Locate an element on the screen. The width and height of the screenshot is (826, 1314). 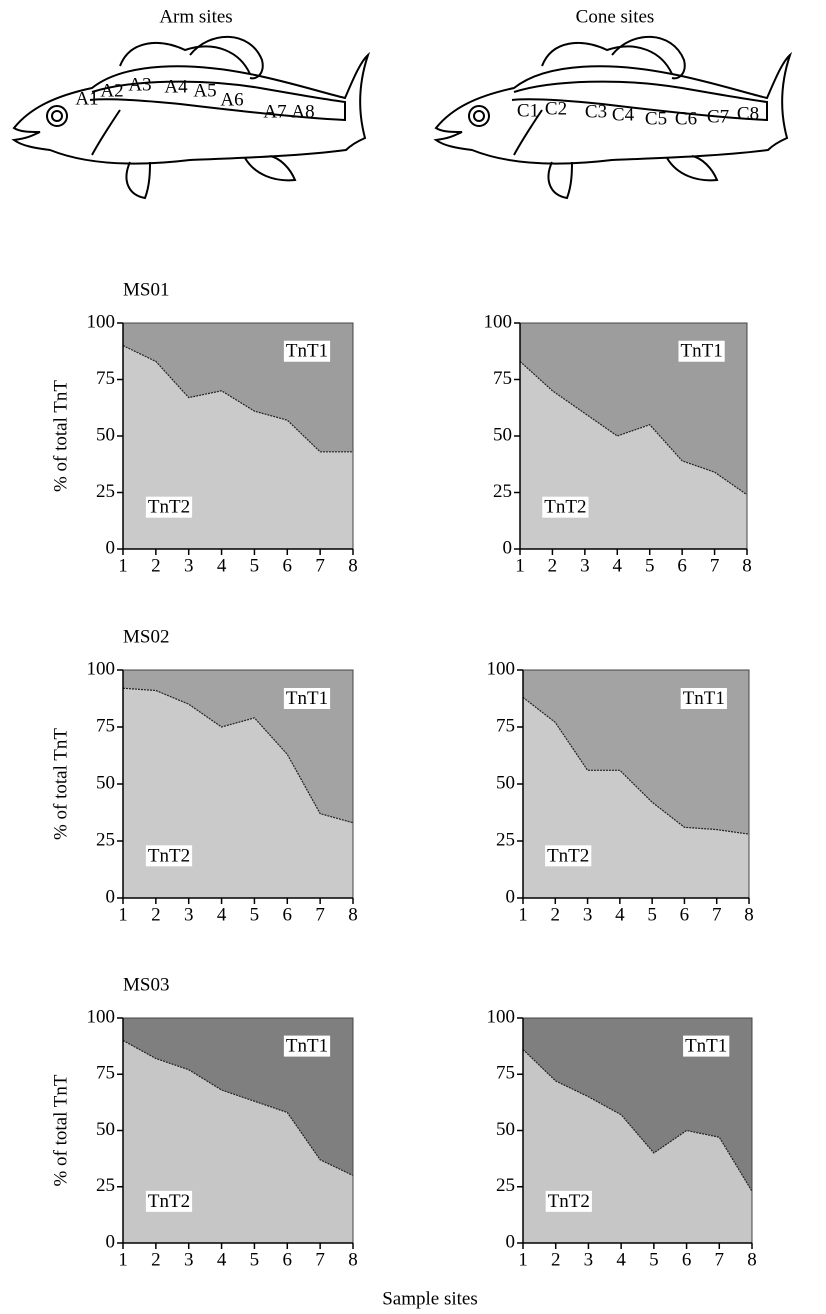
site-label: A1 is located at coordinates (86, 98).